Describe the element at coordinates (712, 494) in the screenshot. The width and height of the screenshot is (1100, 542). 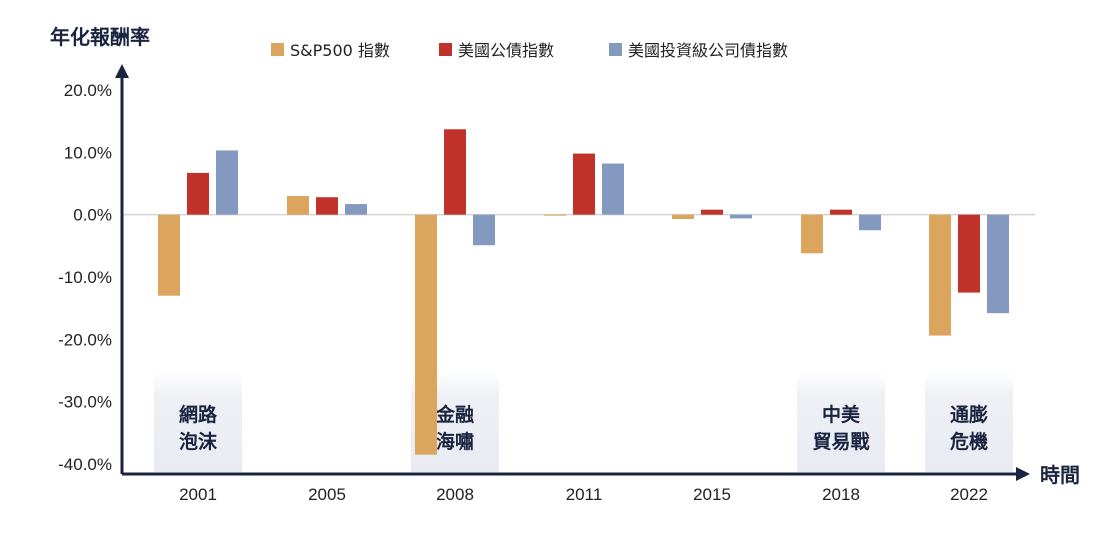
I see `x-tick-label: 2015` at that location.